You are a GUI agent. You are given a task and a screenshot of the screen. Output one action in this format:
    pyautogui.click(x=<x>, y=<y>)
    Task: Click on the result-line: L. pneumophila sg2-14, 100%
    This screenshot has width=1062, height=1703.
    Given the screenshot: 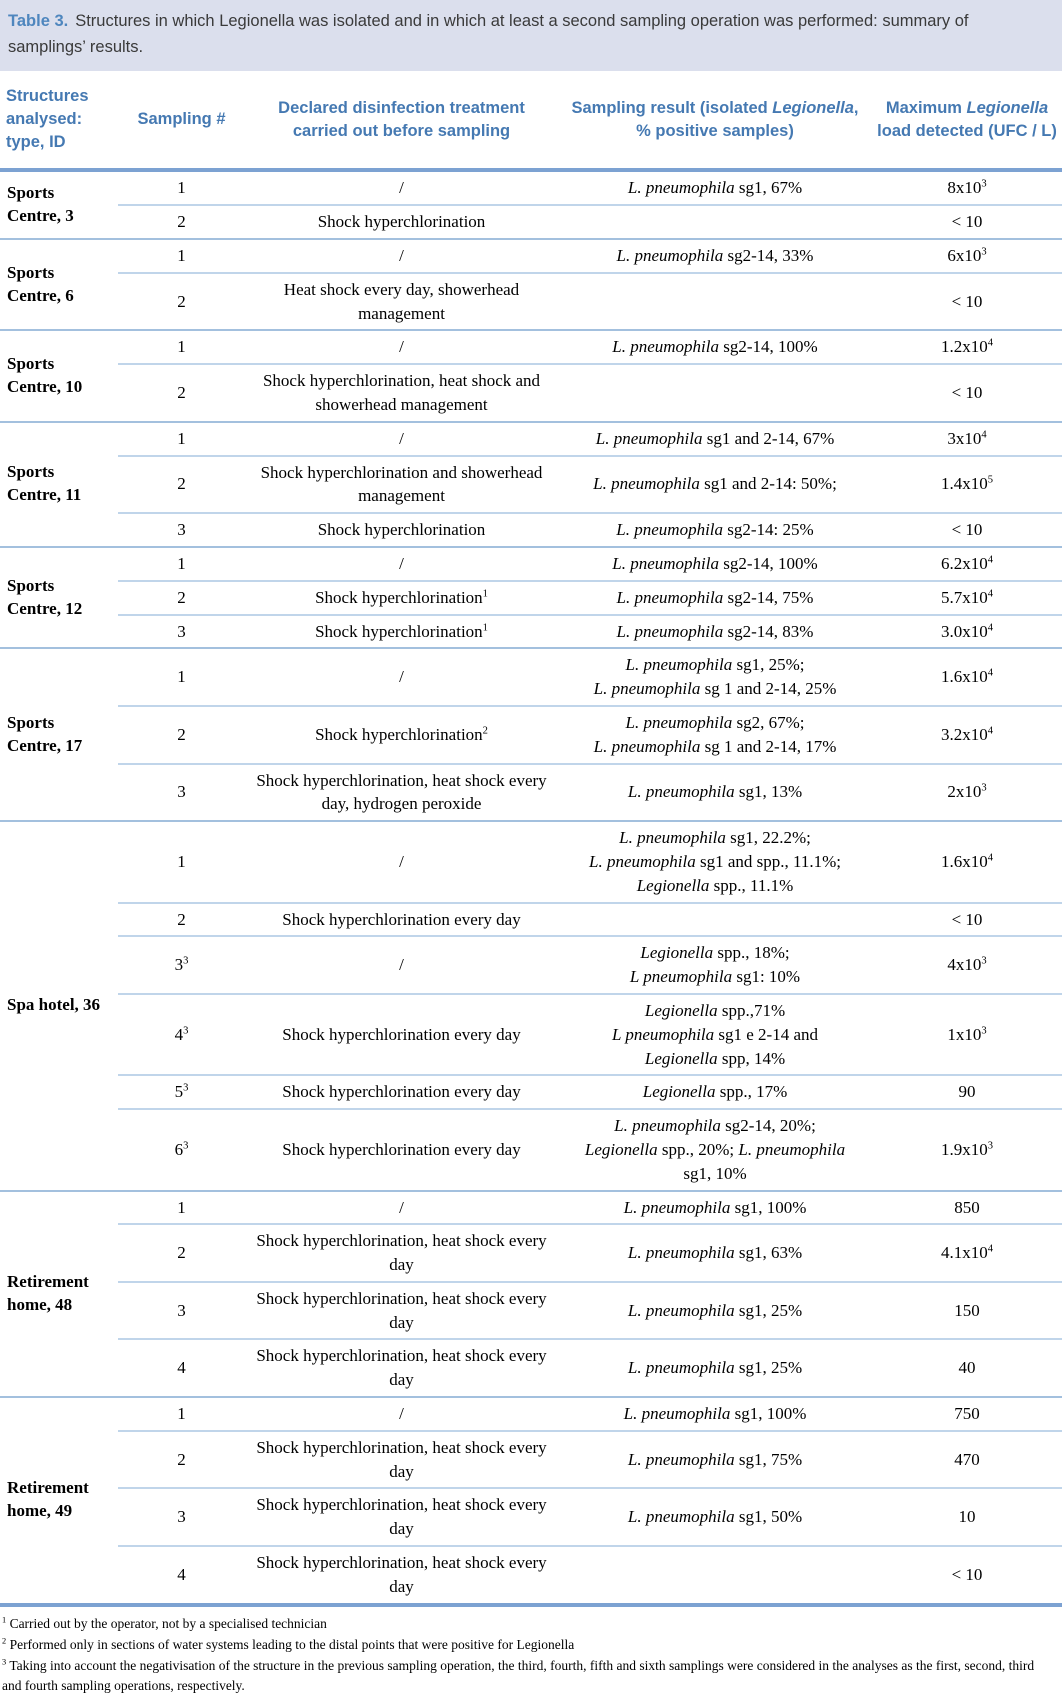 What is the action you would take?
    pyautogui.click(x=715, y=347)
    